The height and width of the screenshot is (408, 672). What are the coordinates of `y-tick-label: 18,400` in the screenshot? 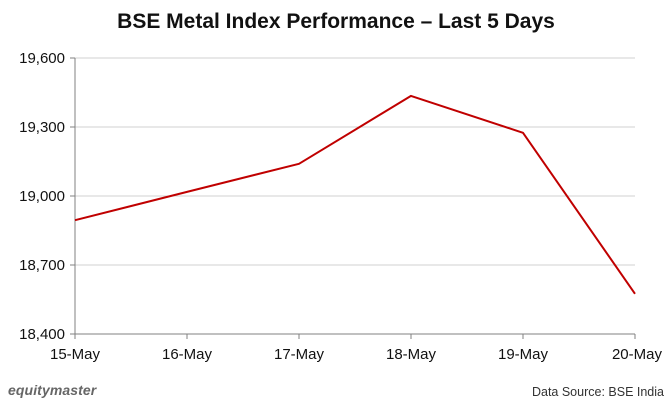 It's located at (42, 334).